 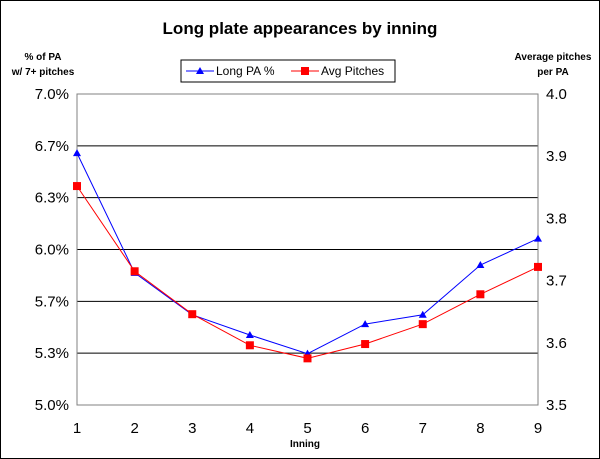 What do you see at coordinates (538, 428) in the screenshot?
I see `x-tick-label: 9` at bounding box center [538, 428].